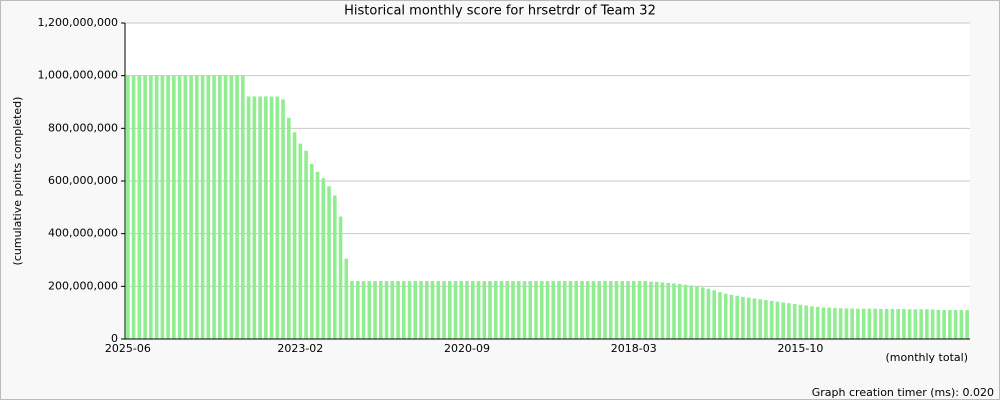 This screenshot has width=1000, height=400. I want to click on y-tick-label: 1,000,000,000, so click(78, 75).